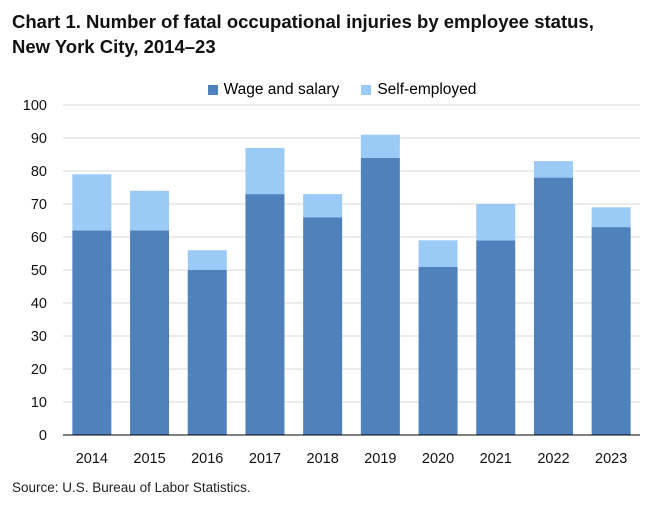  Describe the element at coordinates (39, 304) in the screenshot. I see `y-tick-label-40: 40` at that location.